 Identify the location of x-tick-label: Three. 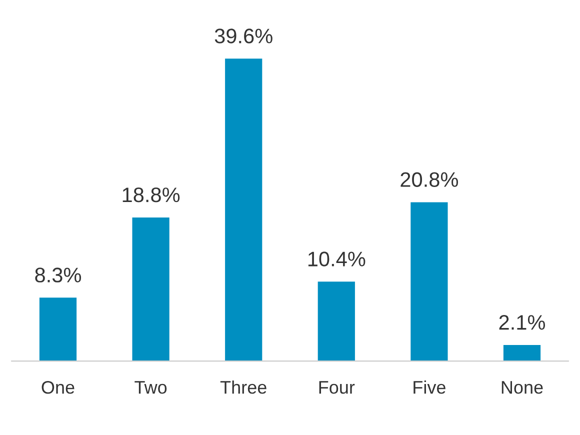
(243, 387).